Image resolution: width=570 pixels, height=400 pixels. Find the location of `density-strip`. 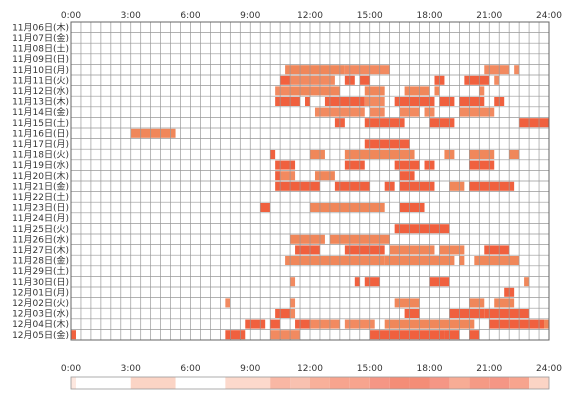

density-strip is located at coordinates (310, 383).